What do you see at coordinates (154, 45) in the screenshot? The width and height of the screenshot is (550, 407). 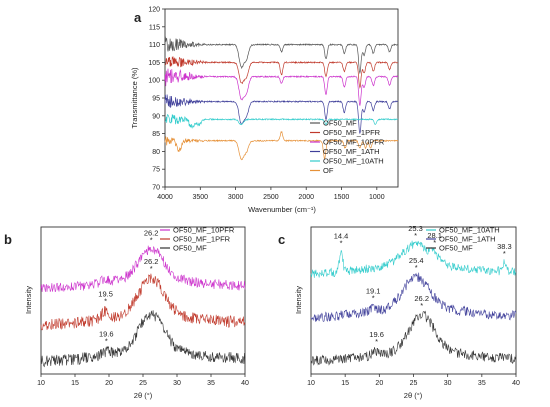 I see `panel-a-ytick-label: 110` at bounding box center [154, 45].